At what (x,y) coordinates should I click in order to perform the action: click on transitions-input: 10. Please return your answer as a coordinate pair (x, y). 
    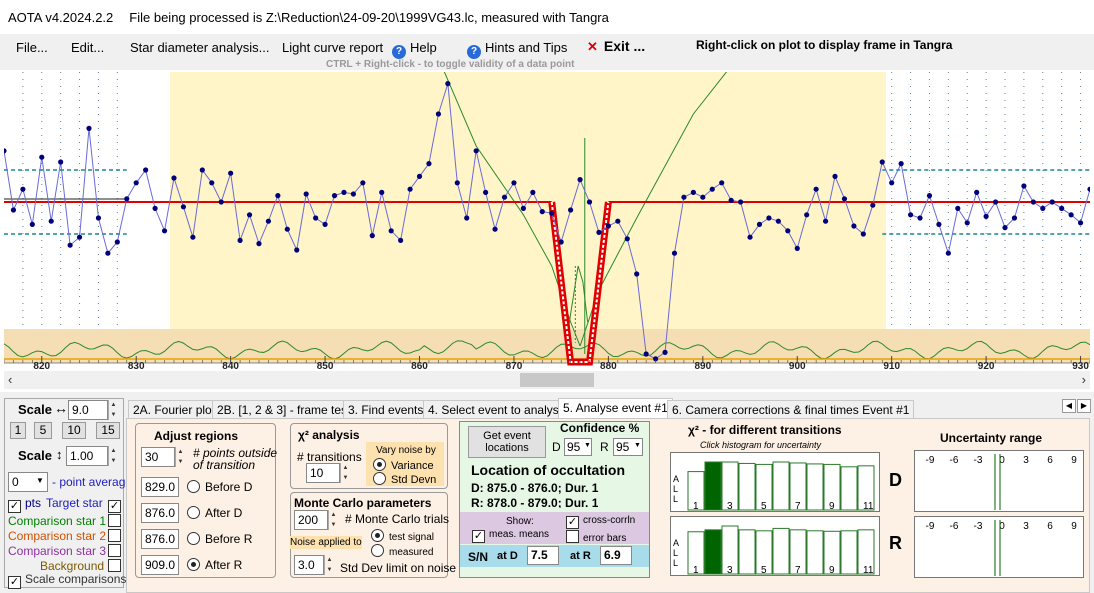
    Looking at the image, I should click on (323, 473).